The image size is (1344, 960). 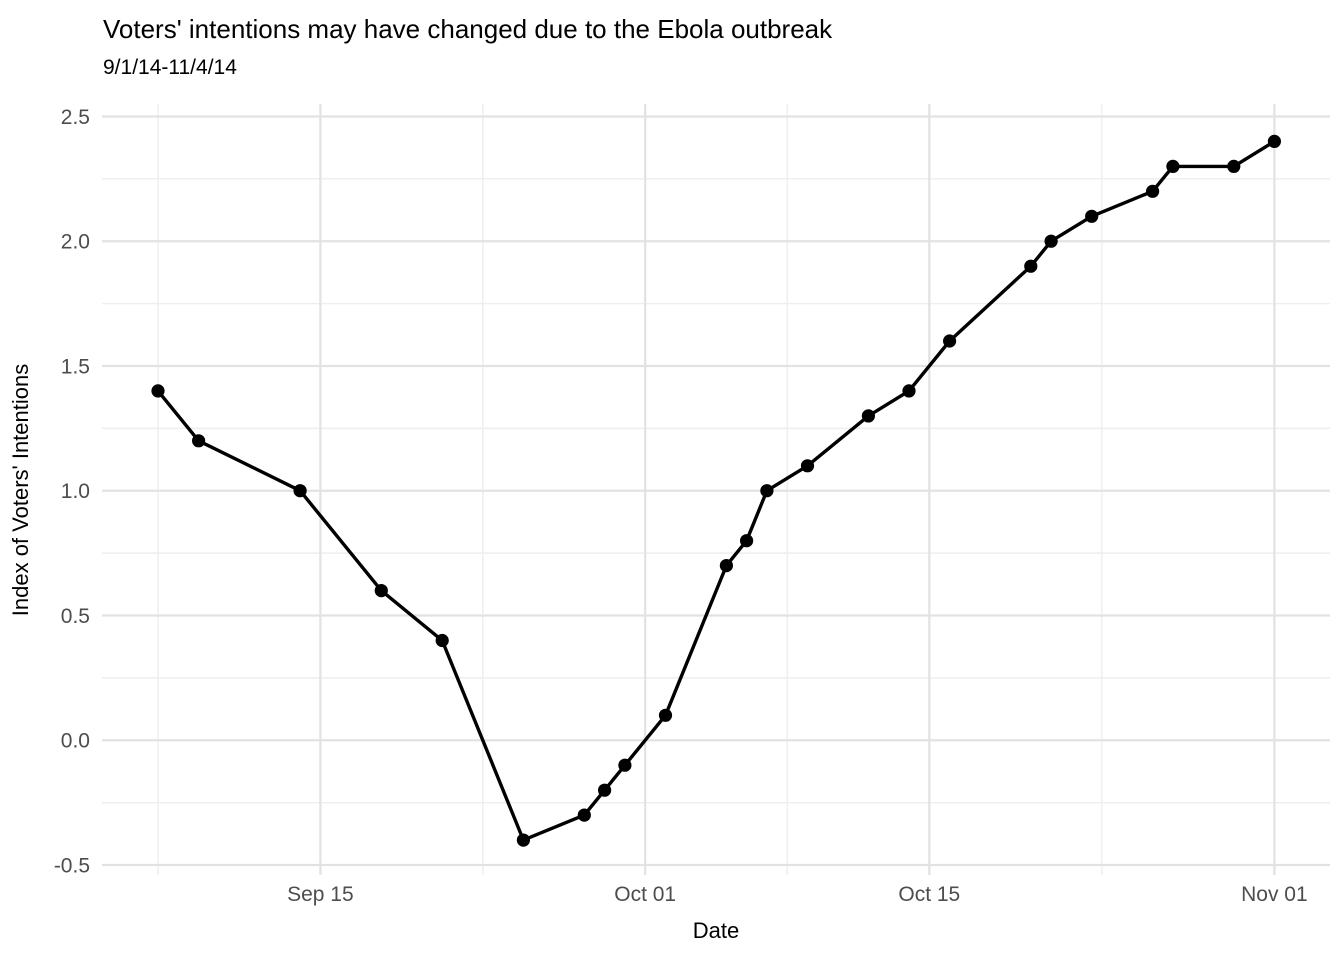 What do you see at coordinates (75, 741) in the screenshot?
I see `y-tick-label: 0.0` at bounding box center [75, 741].